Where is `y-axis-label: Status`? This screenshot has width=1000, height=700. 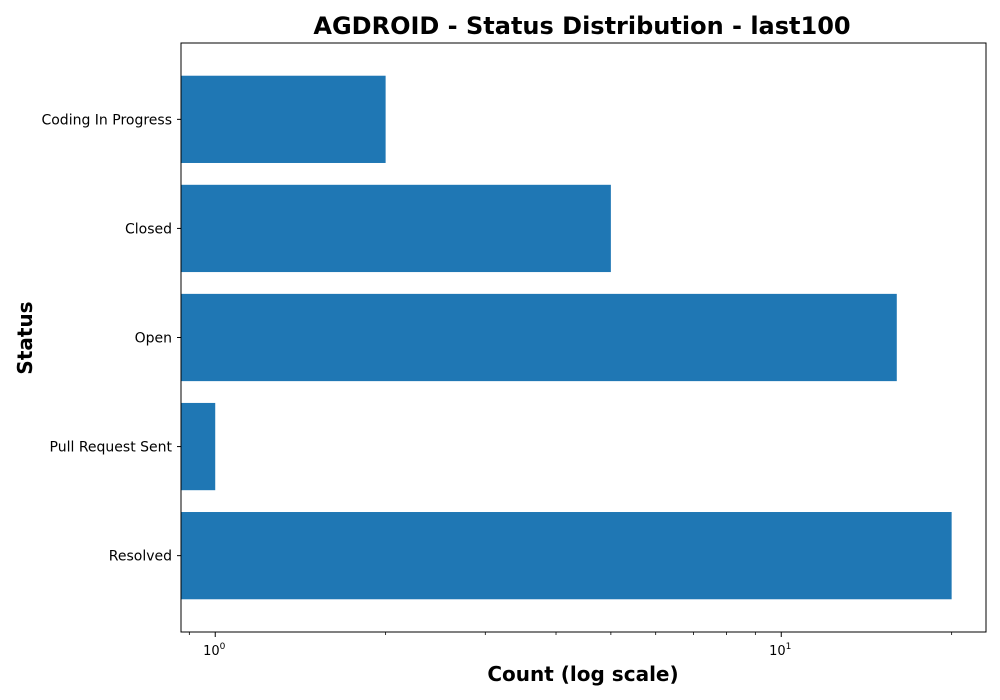
y-axis-label: Status is located at coordinates (25, 337).